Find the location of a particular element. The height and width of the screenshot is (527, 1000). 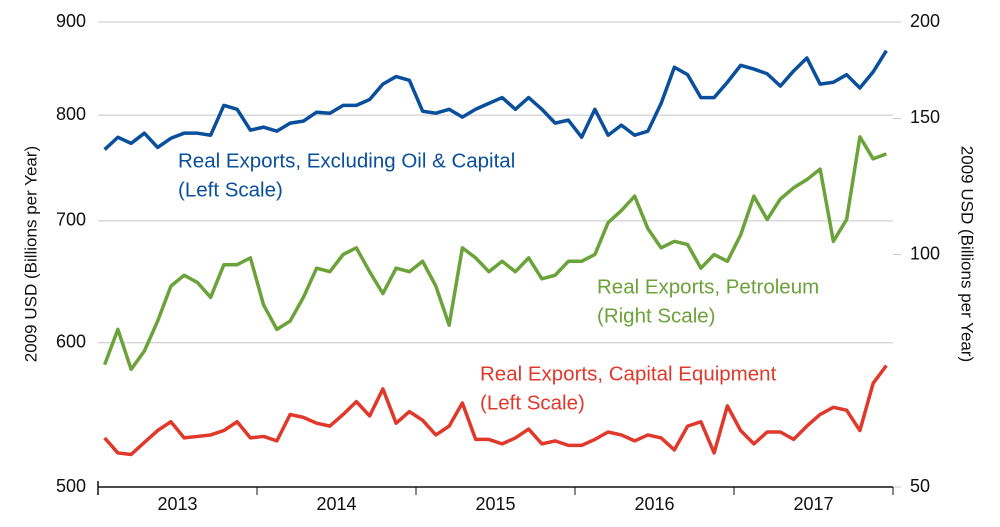

y2-tick-label: 200 is located at coordinates (925, 21).